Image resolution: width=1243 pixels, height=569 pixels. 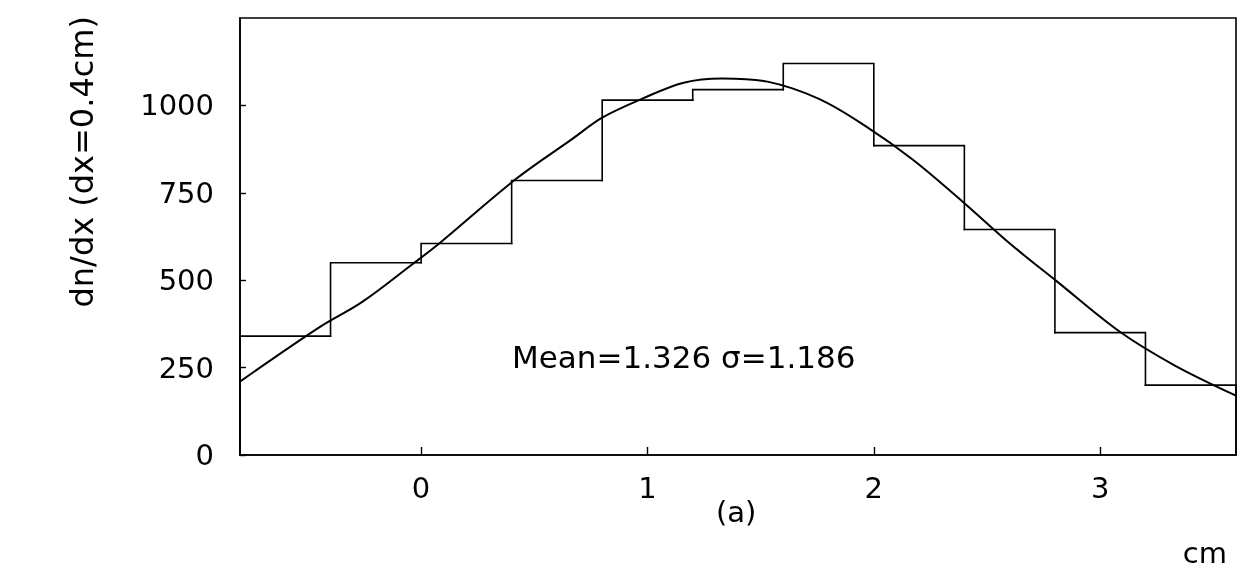 I want to click on y-tick-label: 0, so click(x=204, y=455).